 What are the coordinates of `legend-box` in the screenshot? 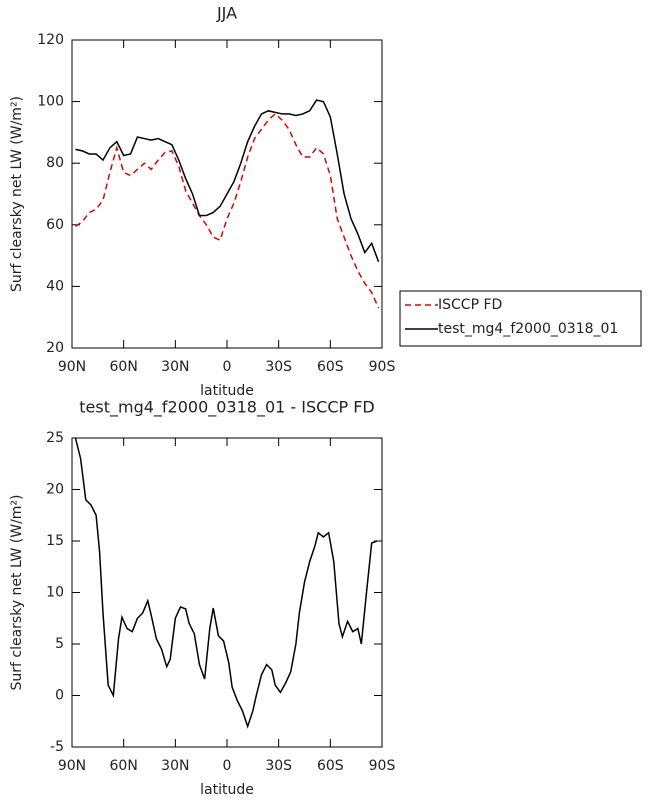 It's located at (520, 318).